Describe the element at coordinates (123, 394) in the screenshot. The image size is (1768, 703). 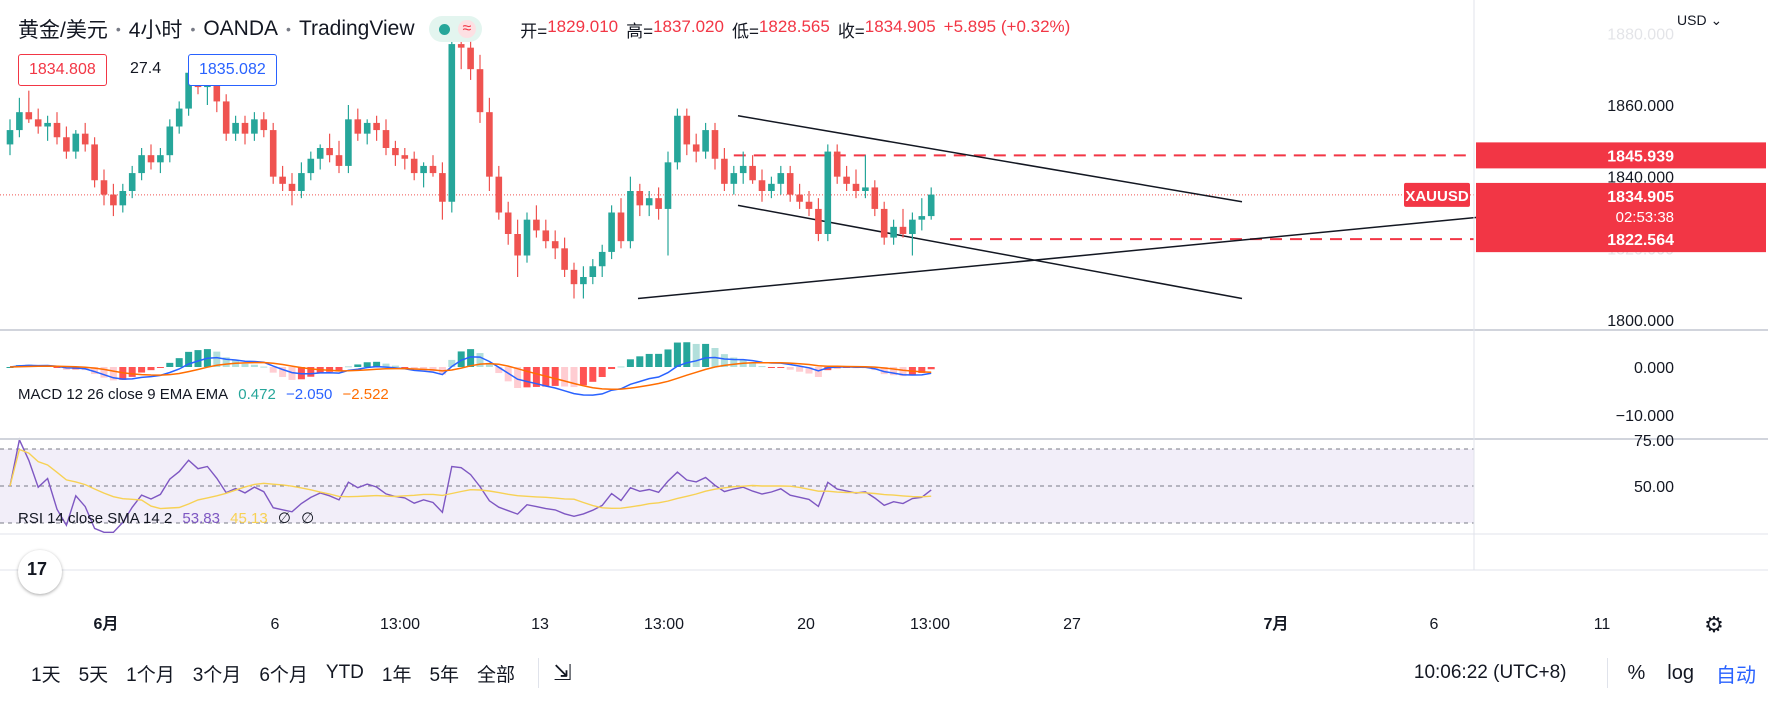
I see `macd-label: MACD 12 26 close 9 EMA EMA` at that location.